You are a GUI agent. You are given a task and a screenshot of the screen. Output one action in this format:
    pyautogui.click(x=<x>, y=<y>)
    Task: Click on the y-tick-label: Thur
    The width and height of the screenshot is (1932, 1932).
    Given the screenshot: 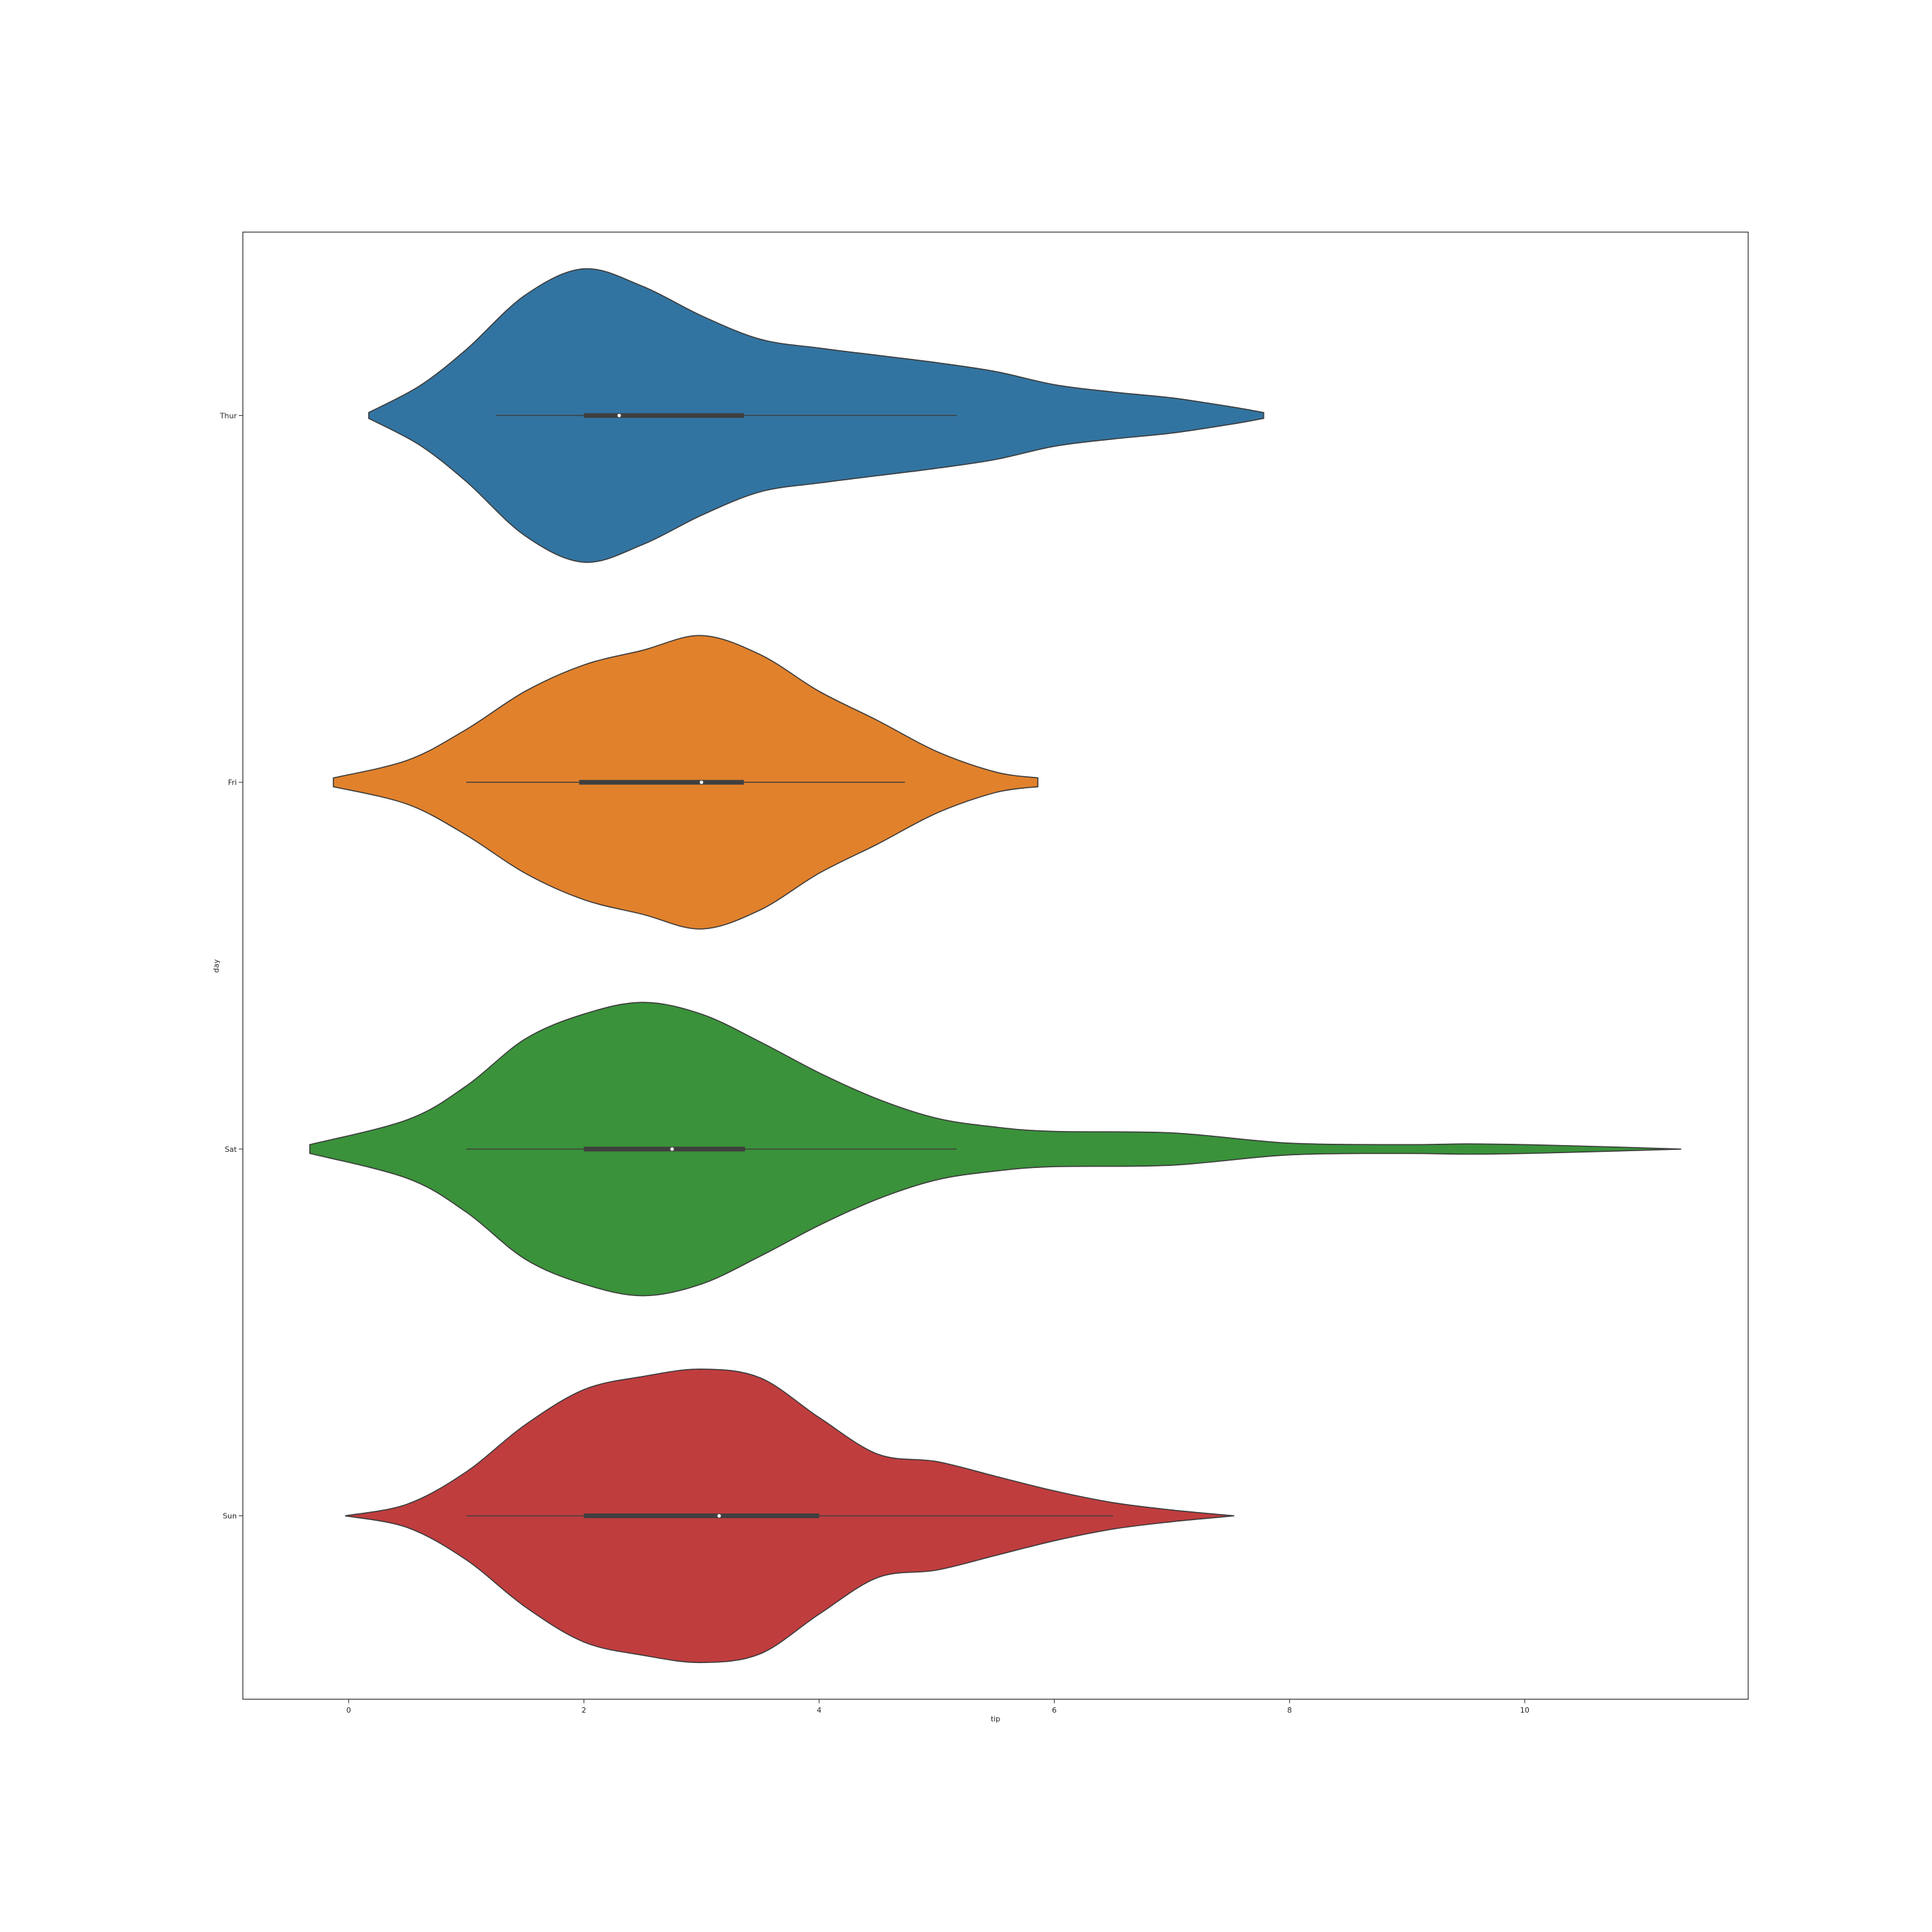 What is the action you would take?
    pyautogui.click(x=228, y=415)
    